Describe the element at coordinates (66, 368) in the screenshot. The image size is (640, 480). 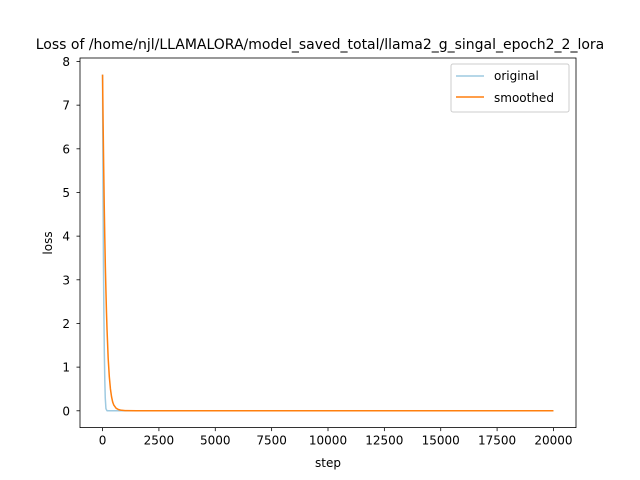
I see `y-tick-label: 1` at that location.